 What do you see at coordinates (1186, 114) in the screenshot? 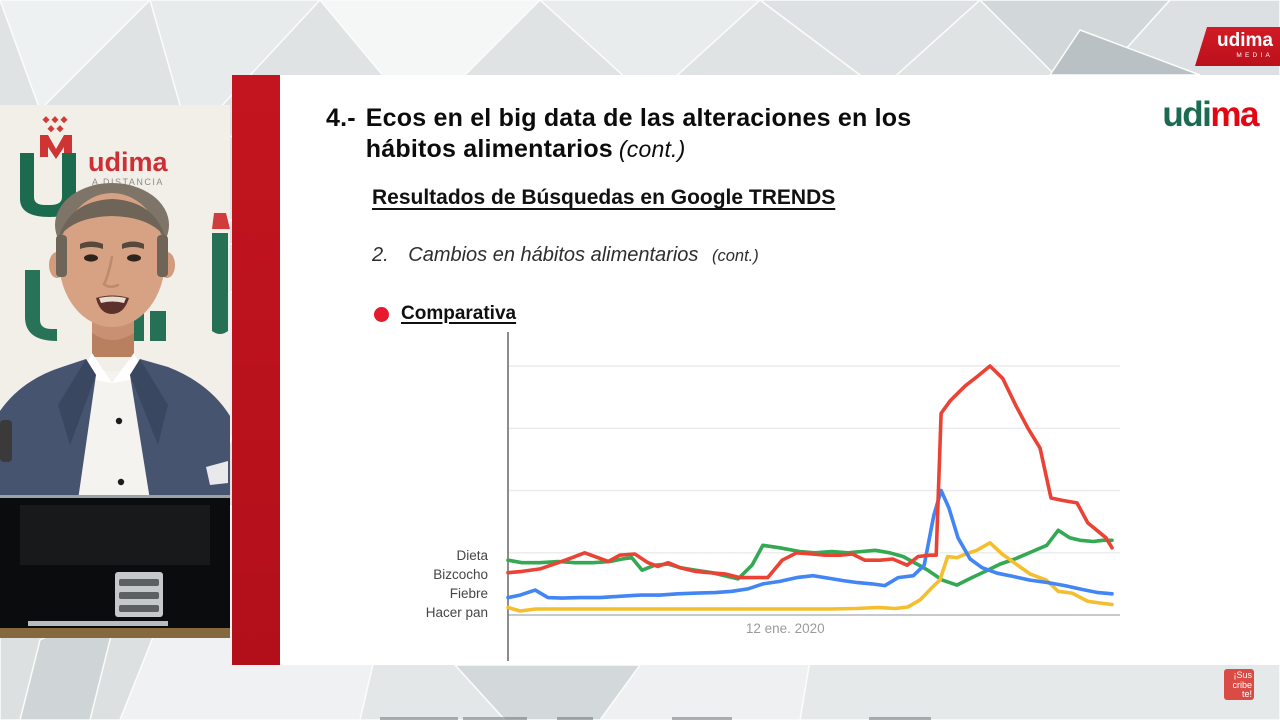
I see `logo-part-green: udi` at bounding box center [1186, 114].